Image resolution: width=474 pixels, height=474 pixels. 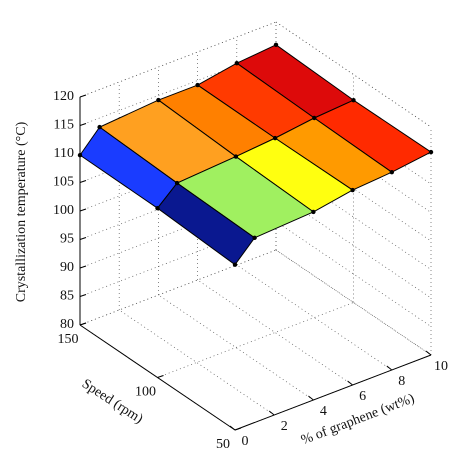 What do you see at coordinates (401, 381) in the screenshot?
I see `x-tick-label: 8` at bounding box center [401, 381].